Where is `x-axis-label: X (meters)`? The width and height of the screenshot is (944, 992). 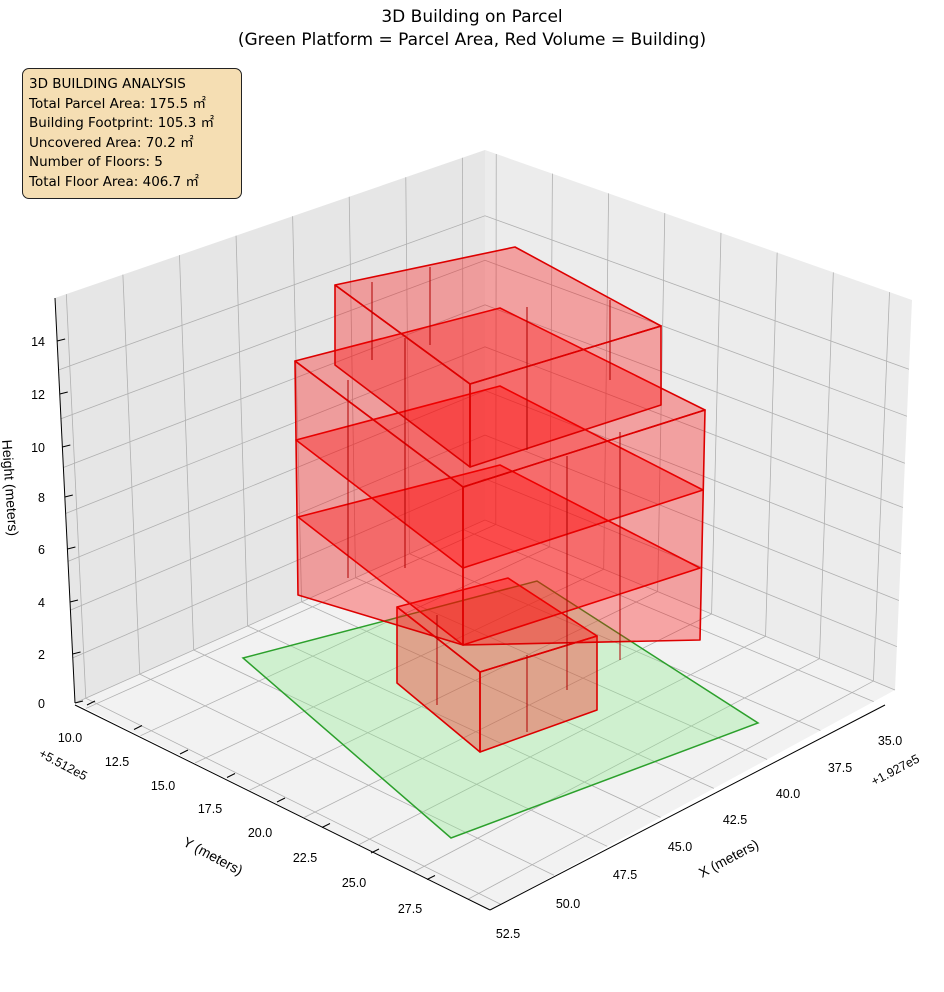 x-axis-label: X (meters) is located at coordinates (728, 858).